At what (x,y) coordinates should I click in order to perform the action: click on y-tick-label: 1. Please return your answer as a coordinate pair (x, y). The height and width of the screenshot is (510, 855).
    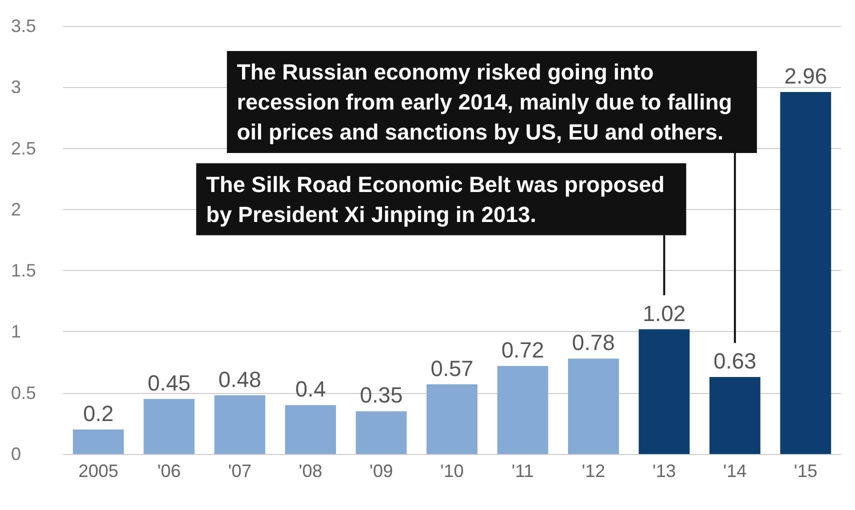
    Looking at the image, I should click on (16, 332).